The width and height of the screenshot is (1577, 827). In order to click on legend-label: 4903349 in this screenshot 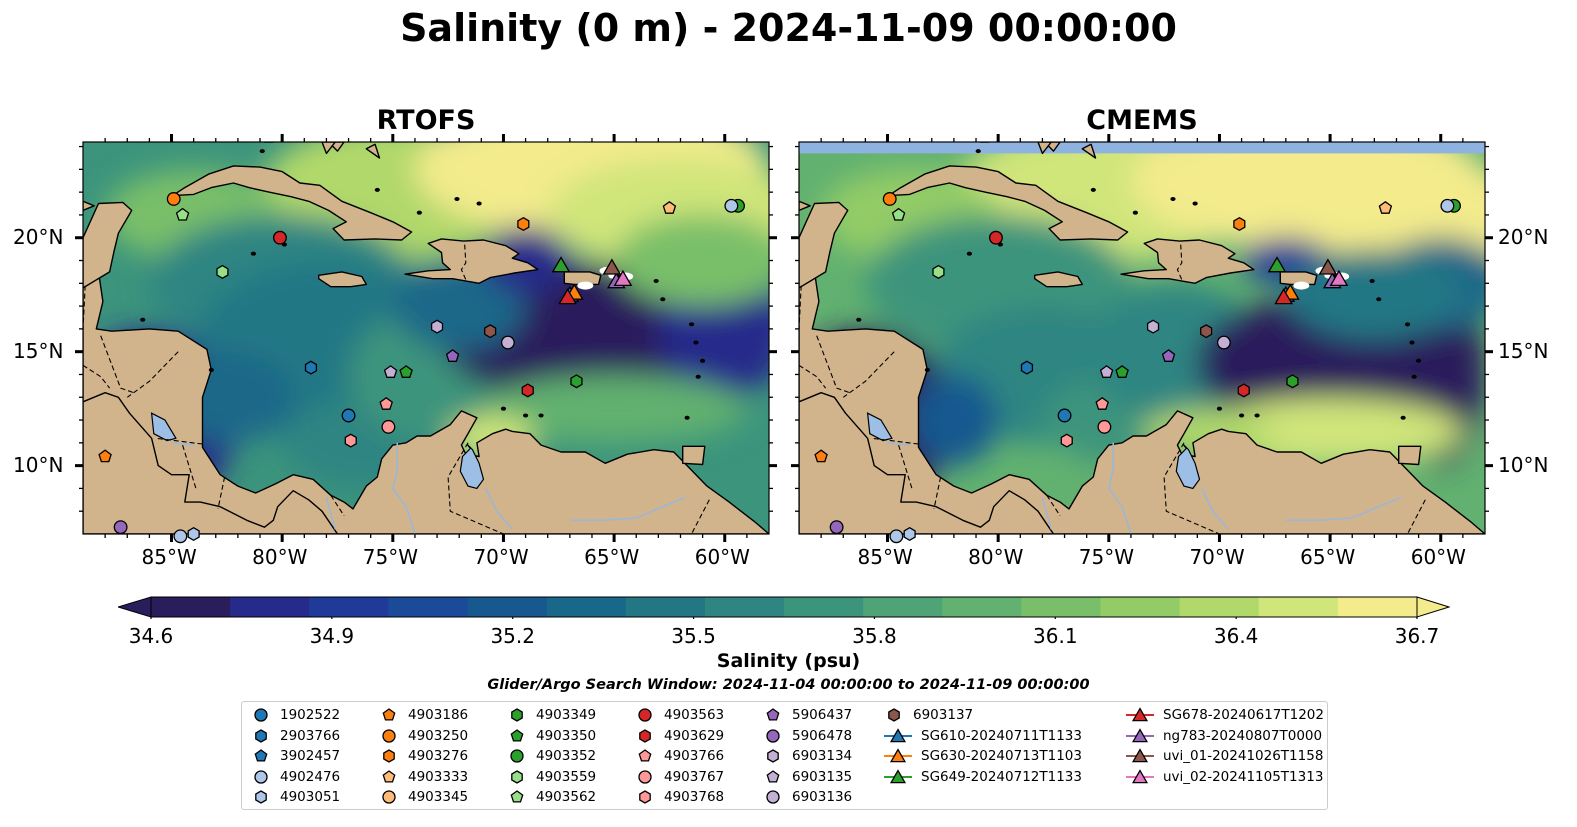, I will do `click(566, 715)`.